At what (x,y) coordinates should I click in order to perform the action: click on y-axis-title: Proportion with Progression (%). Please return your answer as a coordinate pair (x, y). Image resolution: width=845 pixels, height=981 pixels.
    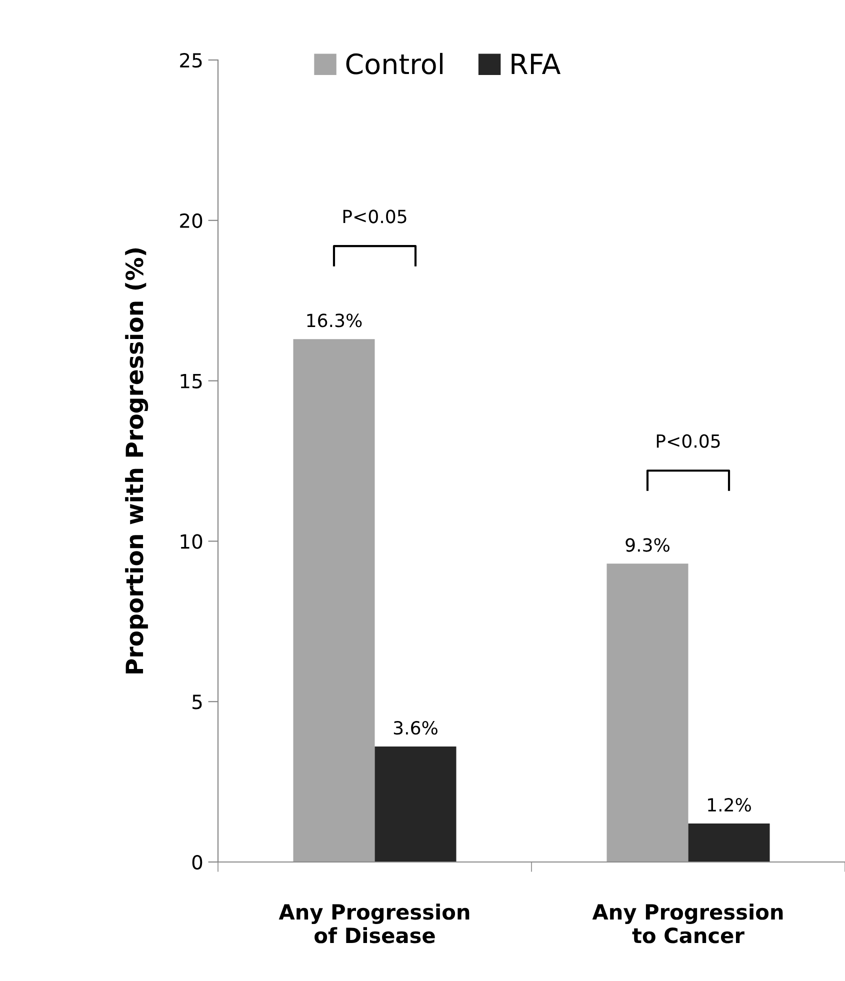
    Looking at the image, I should click on (136, 461).